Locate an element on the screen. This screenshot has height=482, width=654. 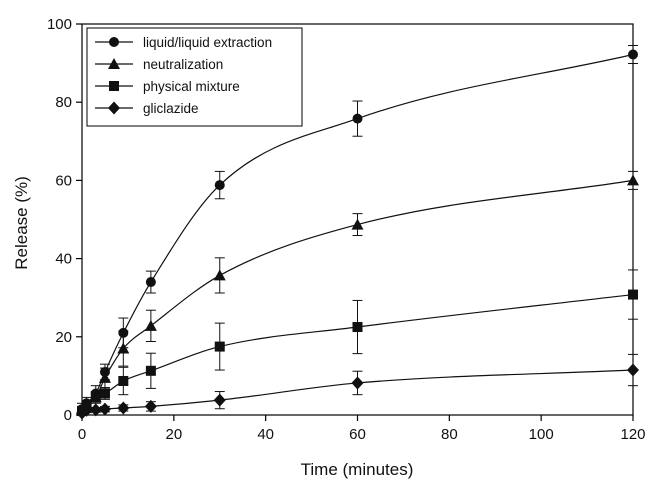
x-tick-label: 40 is located at coordinates (265, 434).